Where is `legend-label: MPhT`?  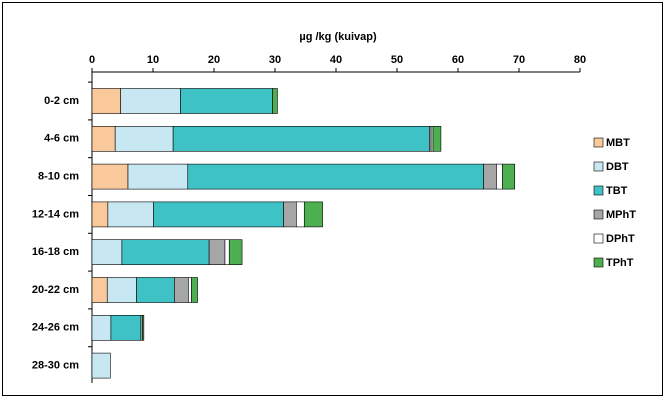 legend-label: MPhT is located at coordinates (621, 215).